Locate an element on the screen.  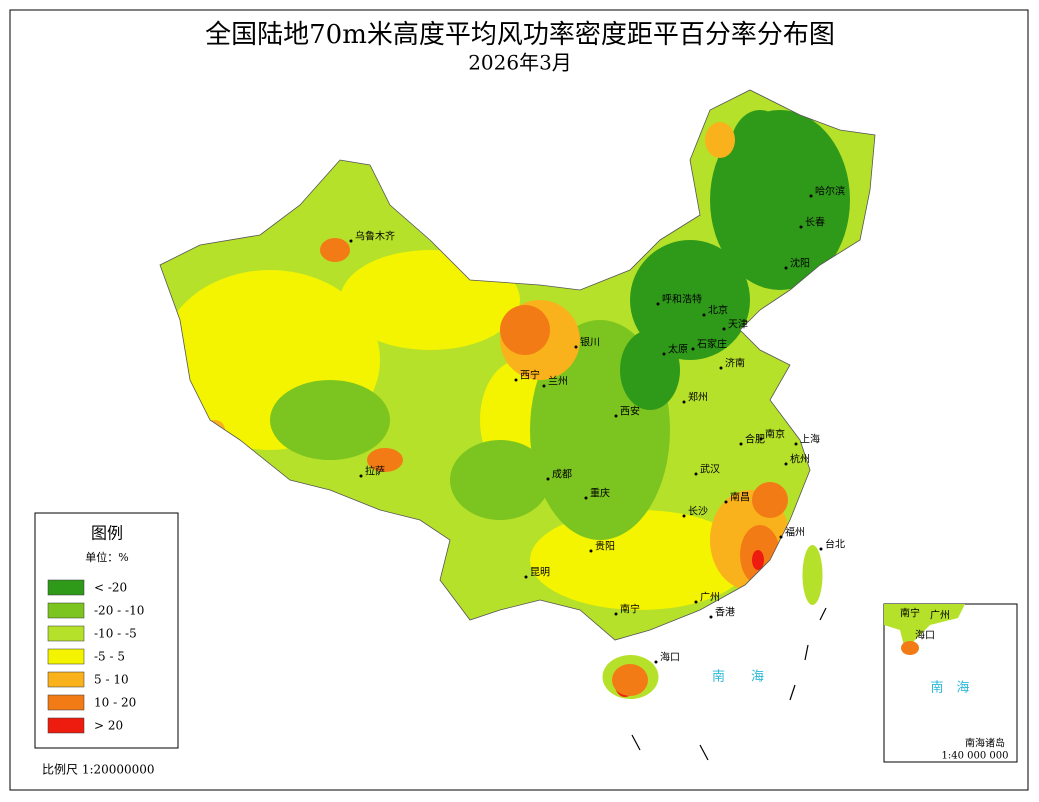
inset-hainan is located at coordinates (910, 648).